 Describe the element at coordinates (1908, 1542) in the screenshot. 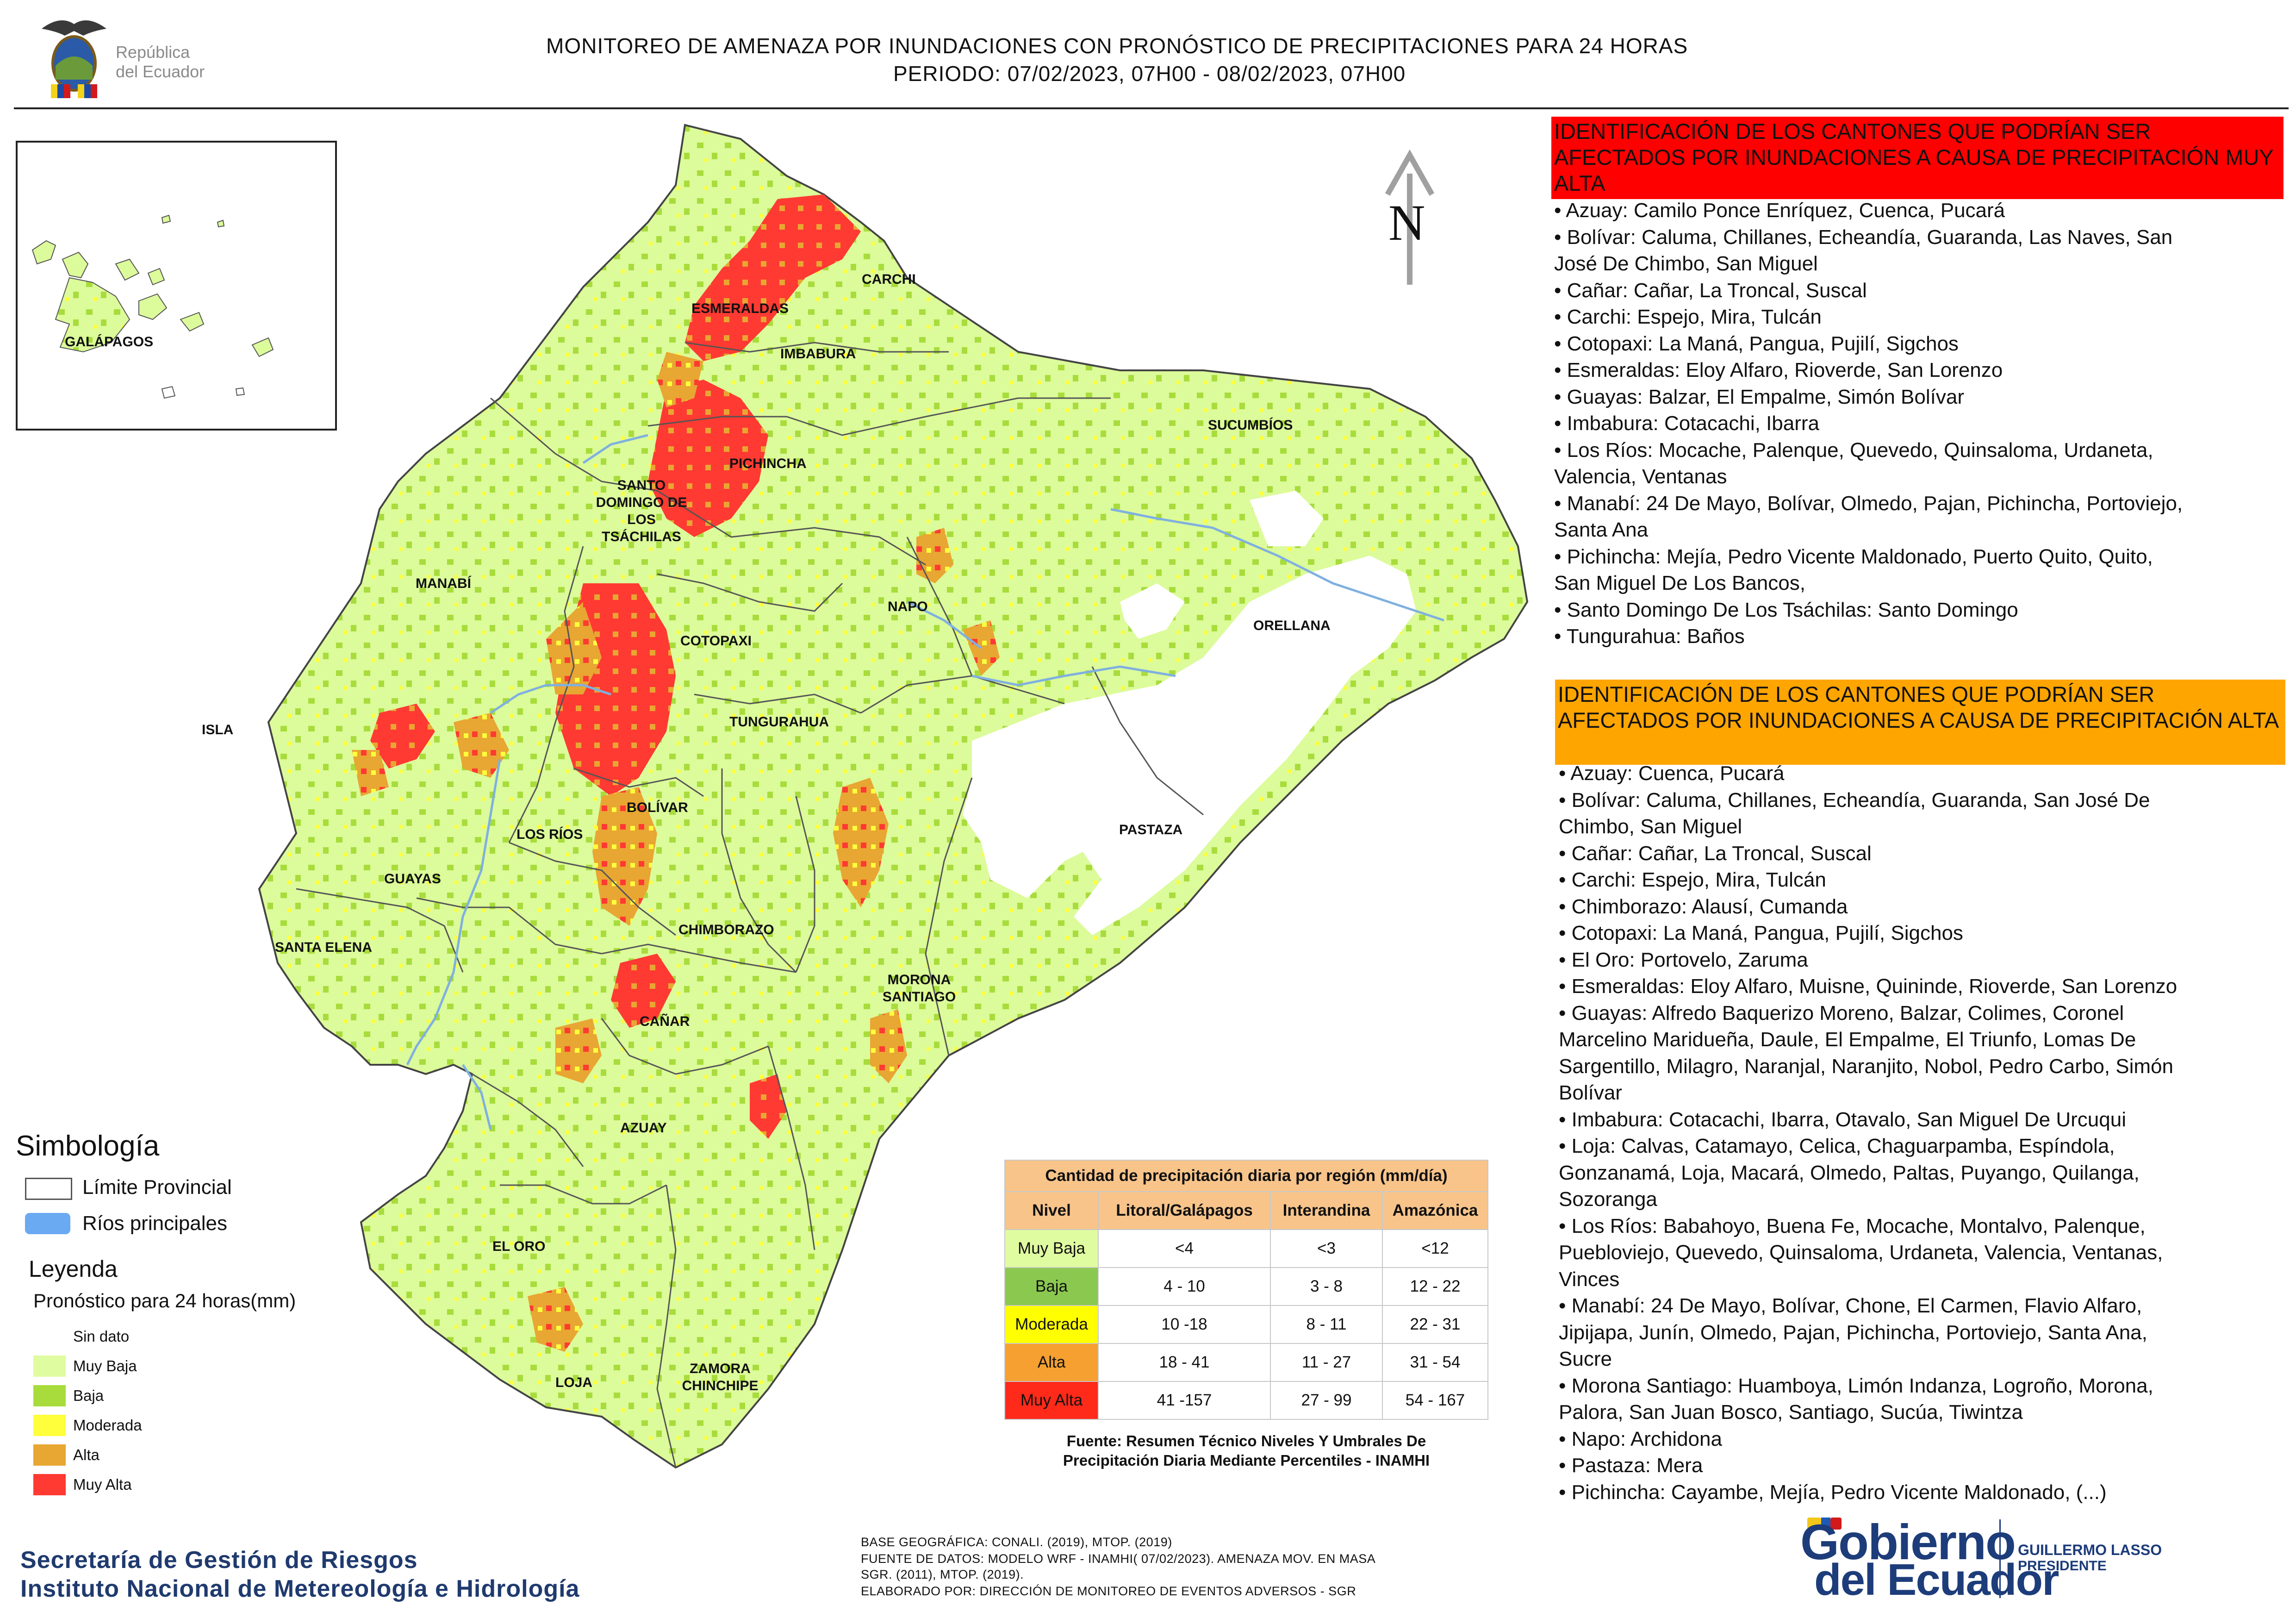

I see `gobierno-logo-line1: Gobierno` at that location.